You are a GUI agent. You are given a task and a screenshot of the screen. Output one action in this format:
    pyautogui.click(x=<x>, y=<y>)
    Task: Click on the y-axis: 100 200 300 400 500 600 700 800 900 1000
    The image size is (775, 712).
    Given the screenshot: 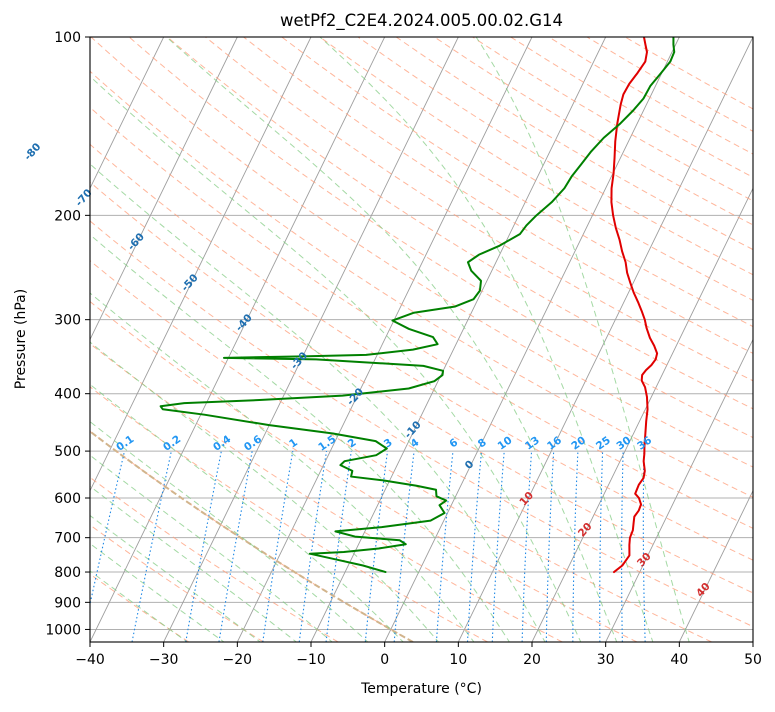 What is the action you would take?
    pyautogui.click(x=67, y=334)
    